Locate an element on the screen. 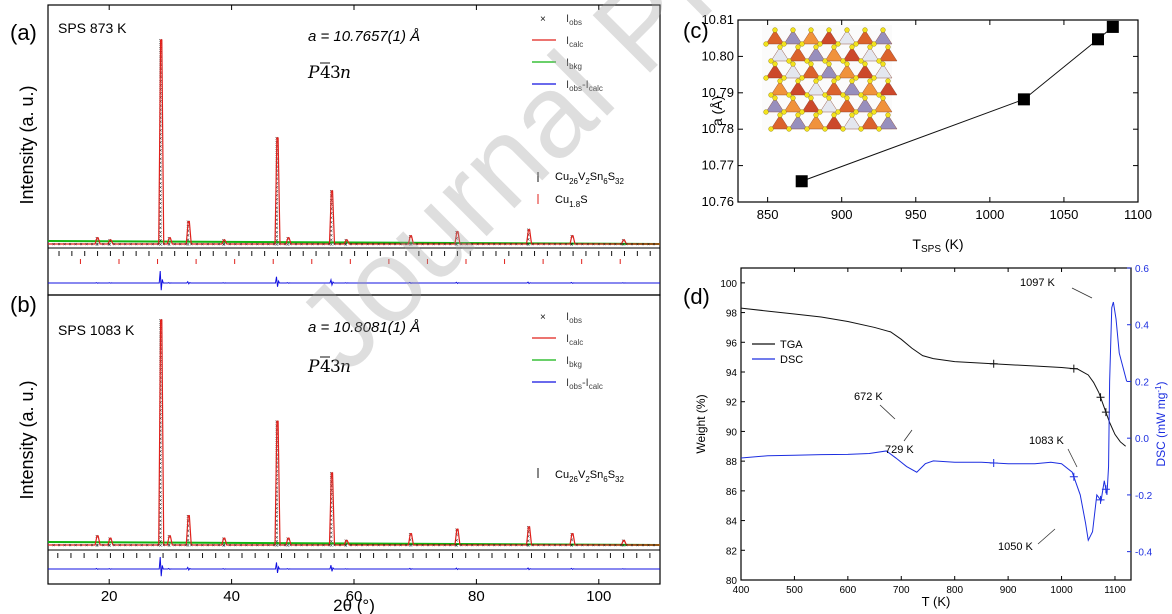  panel-label-d: (d) is located at coordinates (696, 296).